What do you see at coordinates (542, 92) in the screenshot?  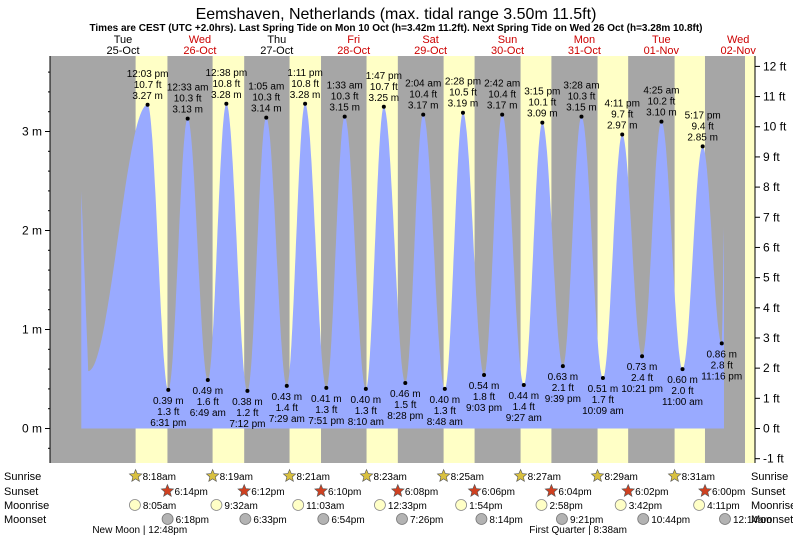 I see `tide-time-21: 3:15 pm` at bounding box center [542, 92].